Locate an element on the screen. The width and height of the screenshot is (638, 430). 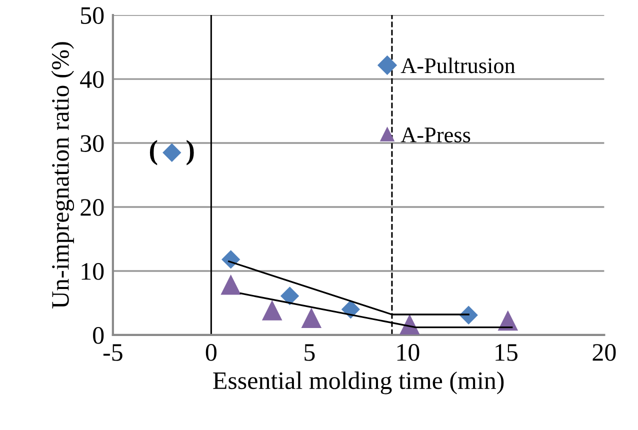
y-axis-title: Un-impregnation ratio (%) is located at coordinates (62, 175).